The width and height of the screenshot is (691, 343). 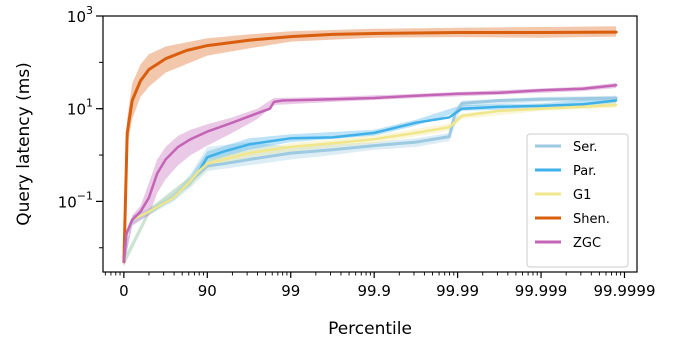 I want to click on x-axis-title: Percentile, so click(x=370, y=329).